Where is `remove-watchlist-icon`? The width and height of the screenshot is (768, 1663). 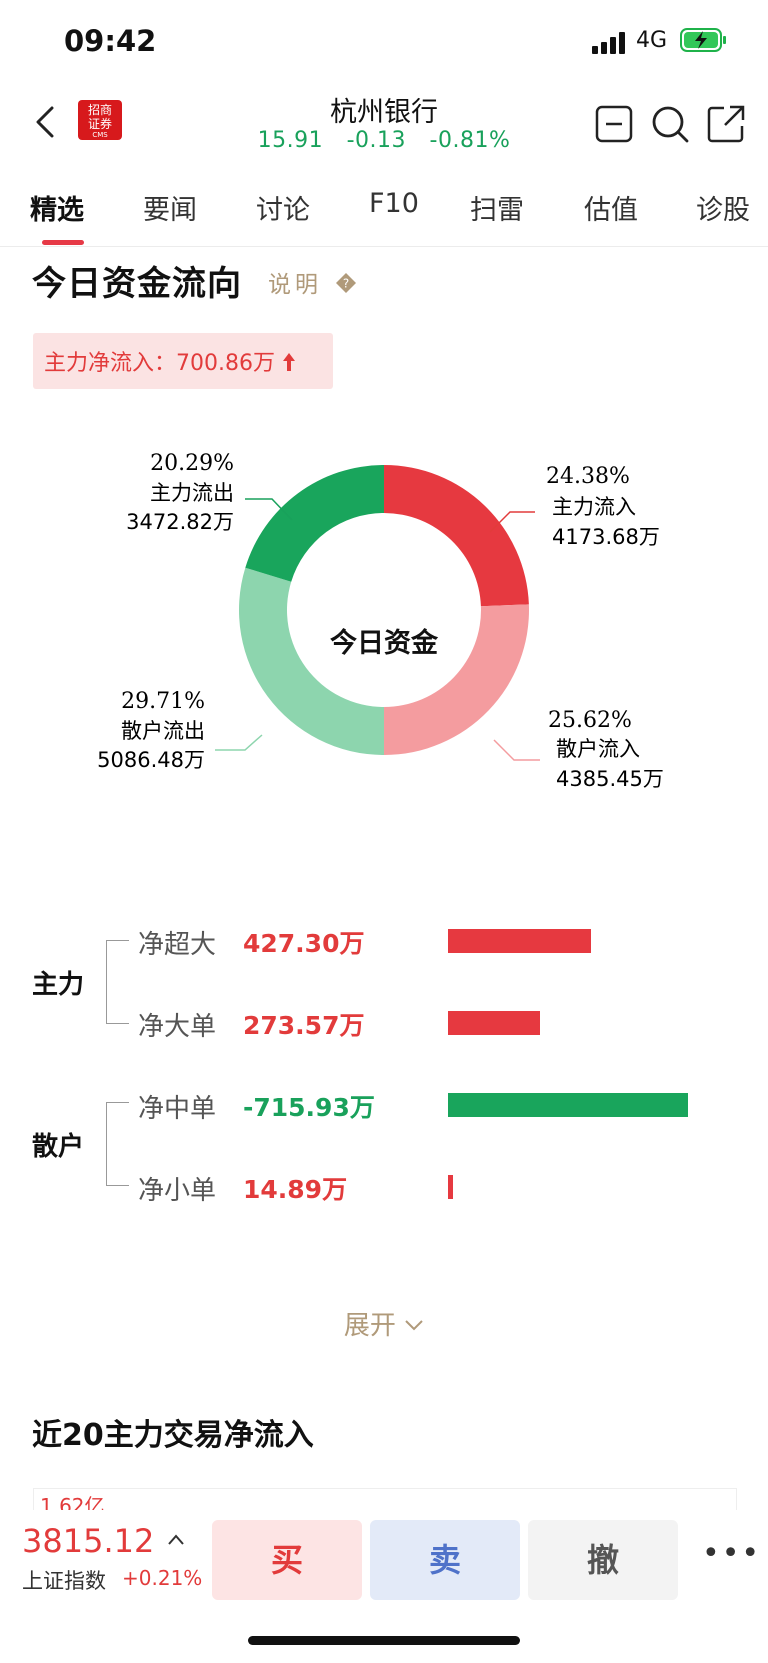 remove-watchlist-icon is located at coordinates (614, 124).